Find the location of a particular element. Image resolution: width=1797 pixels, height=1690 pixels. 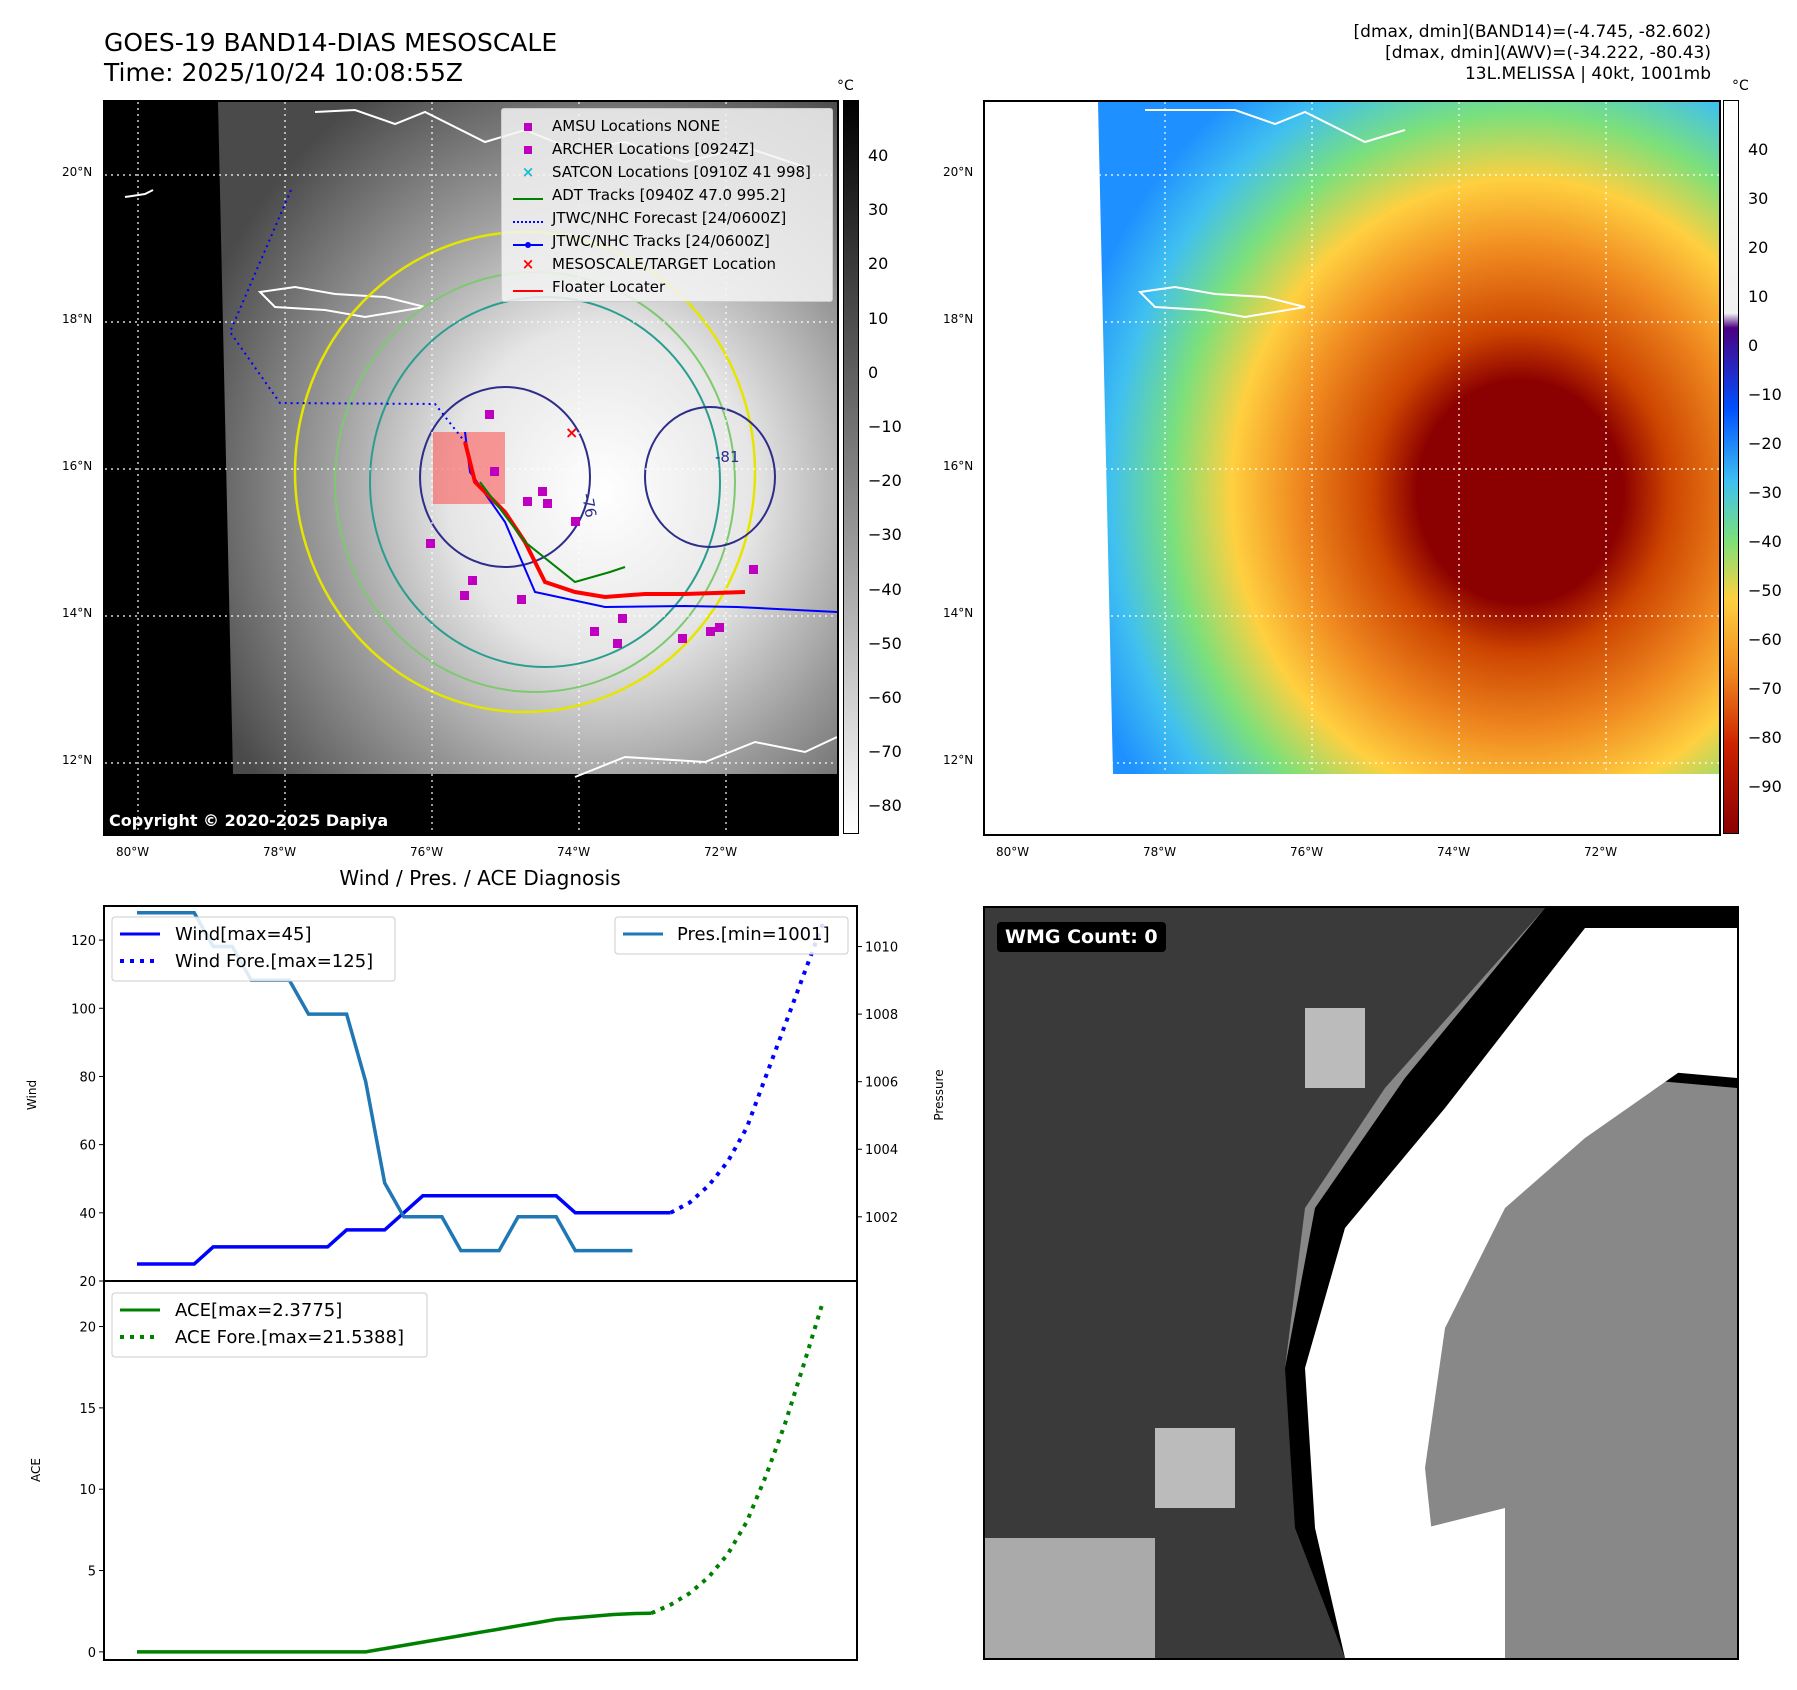

pressure-tick-label: 1004 is located at coordinates (881, 1150).